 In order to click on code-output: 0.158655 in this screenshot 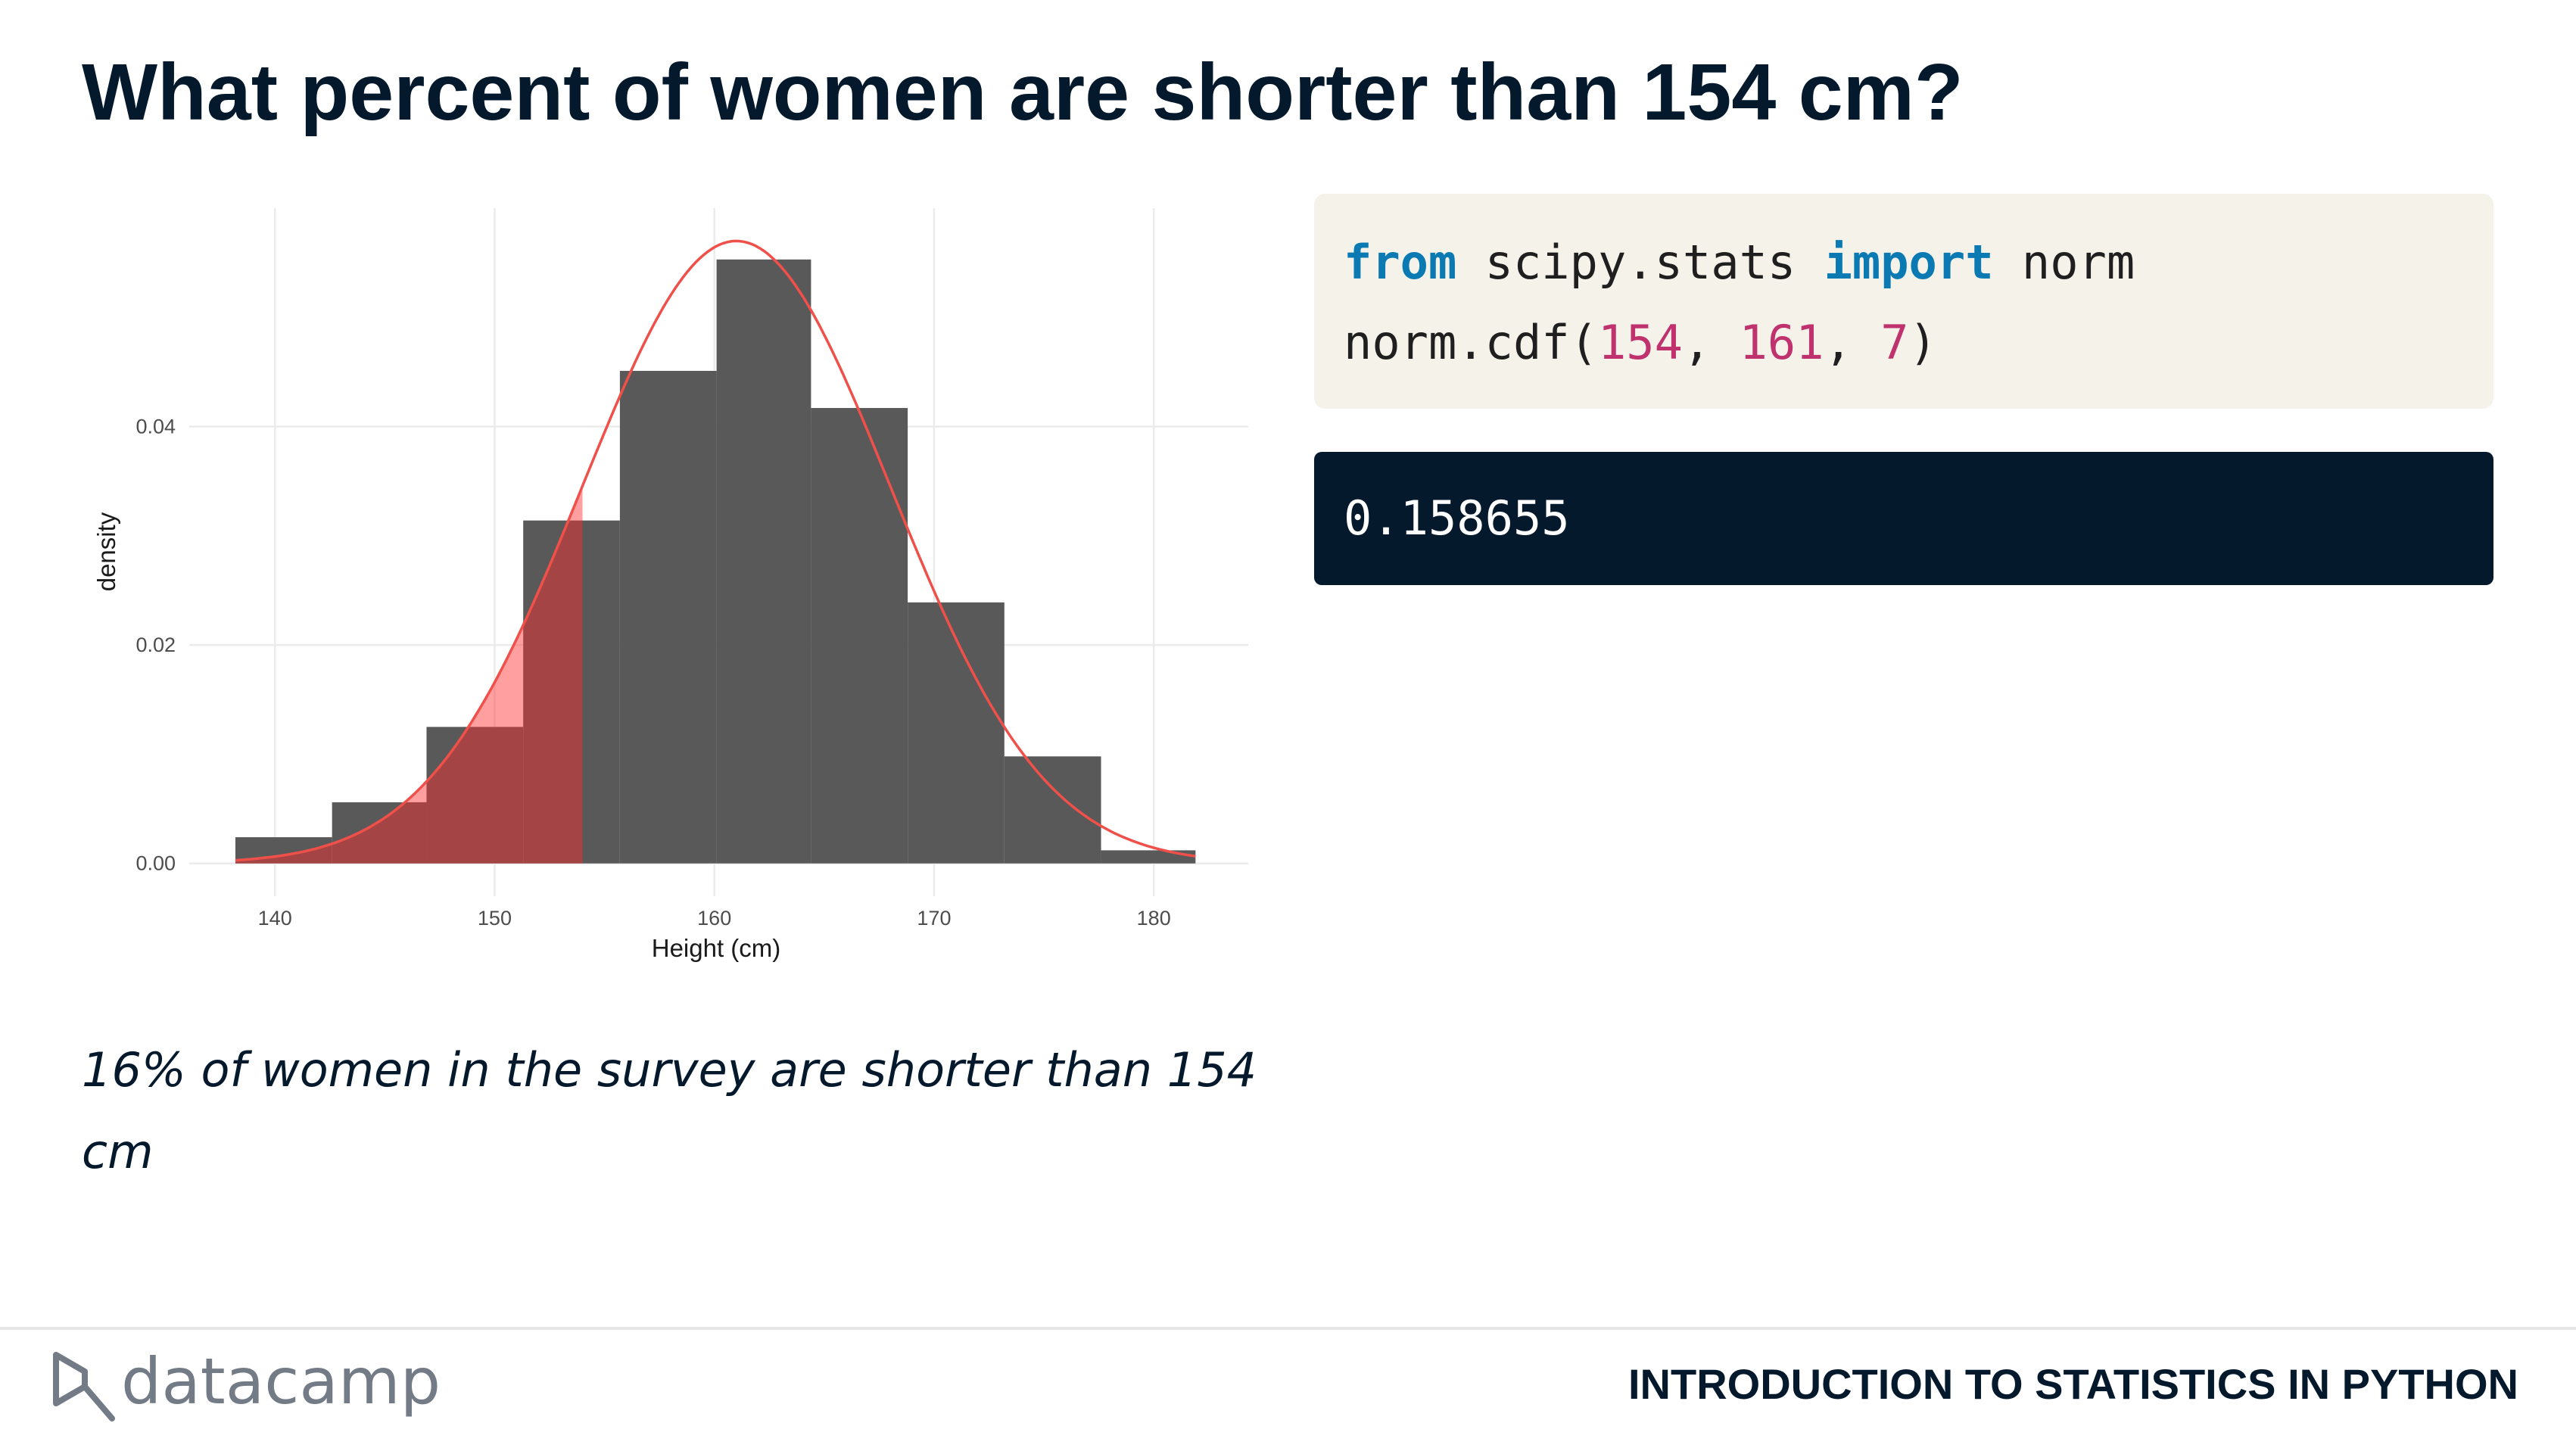, I will do `click(1903, 518)`.